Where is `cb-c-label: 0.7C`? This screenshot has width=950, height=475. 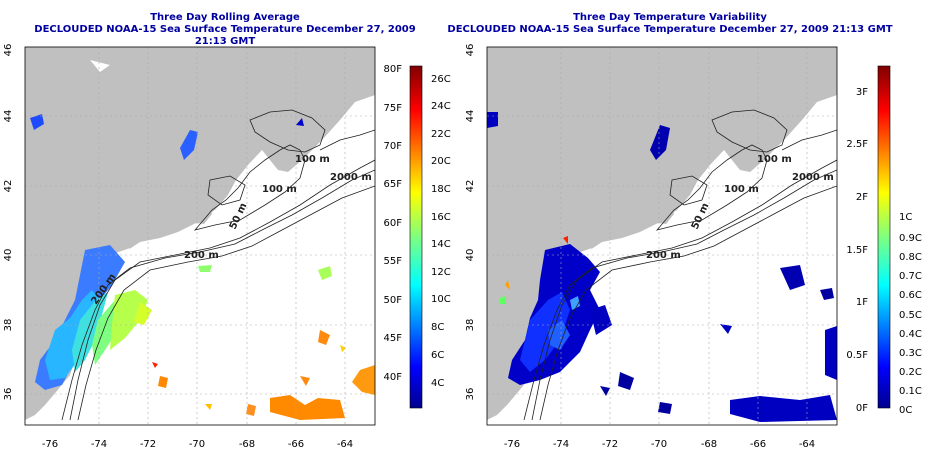 cb-c-label: 0.7C is located at coordinates (910, 276).